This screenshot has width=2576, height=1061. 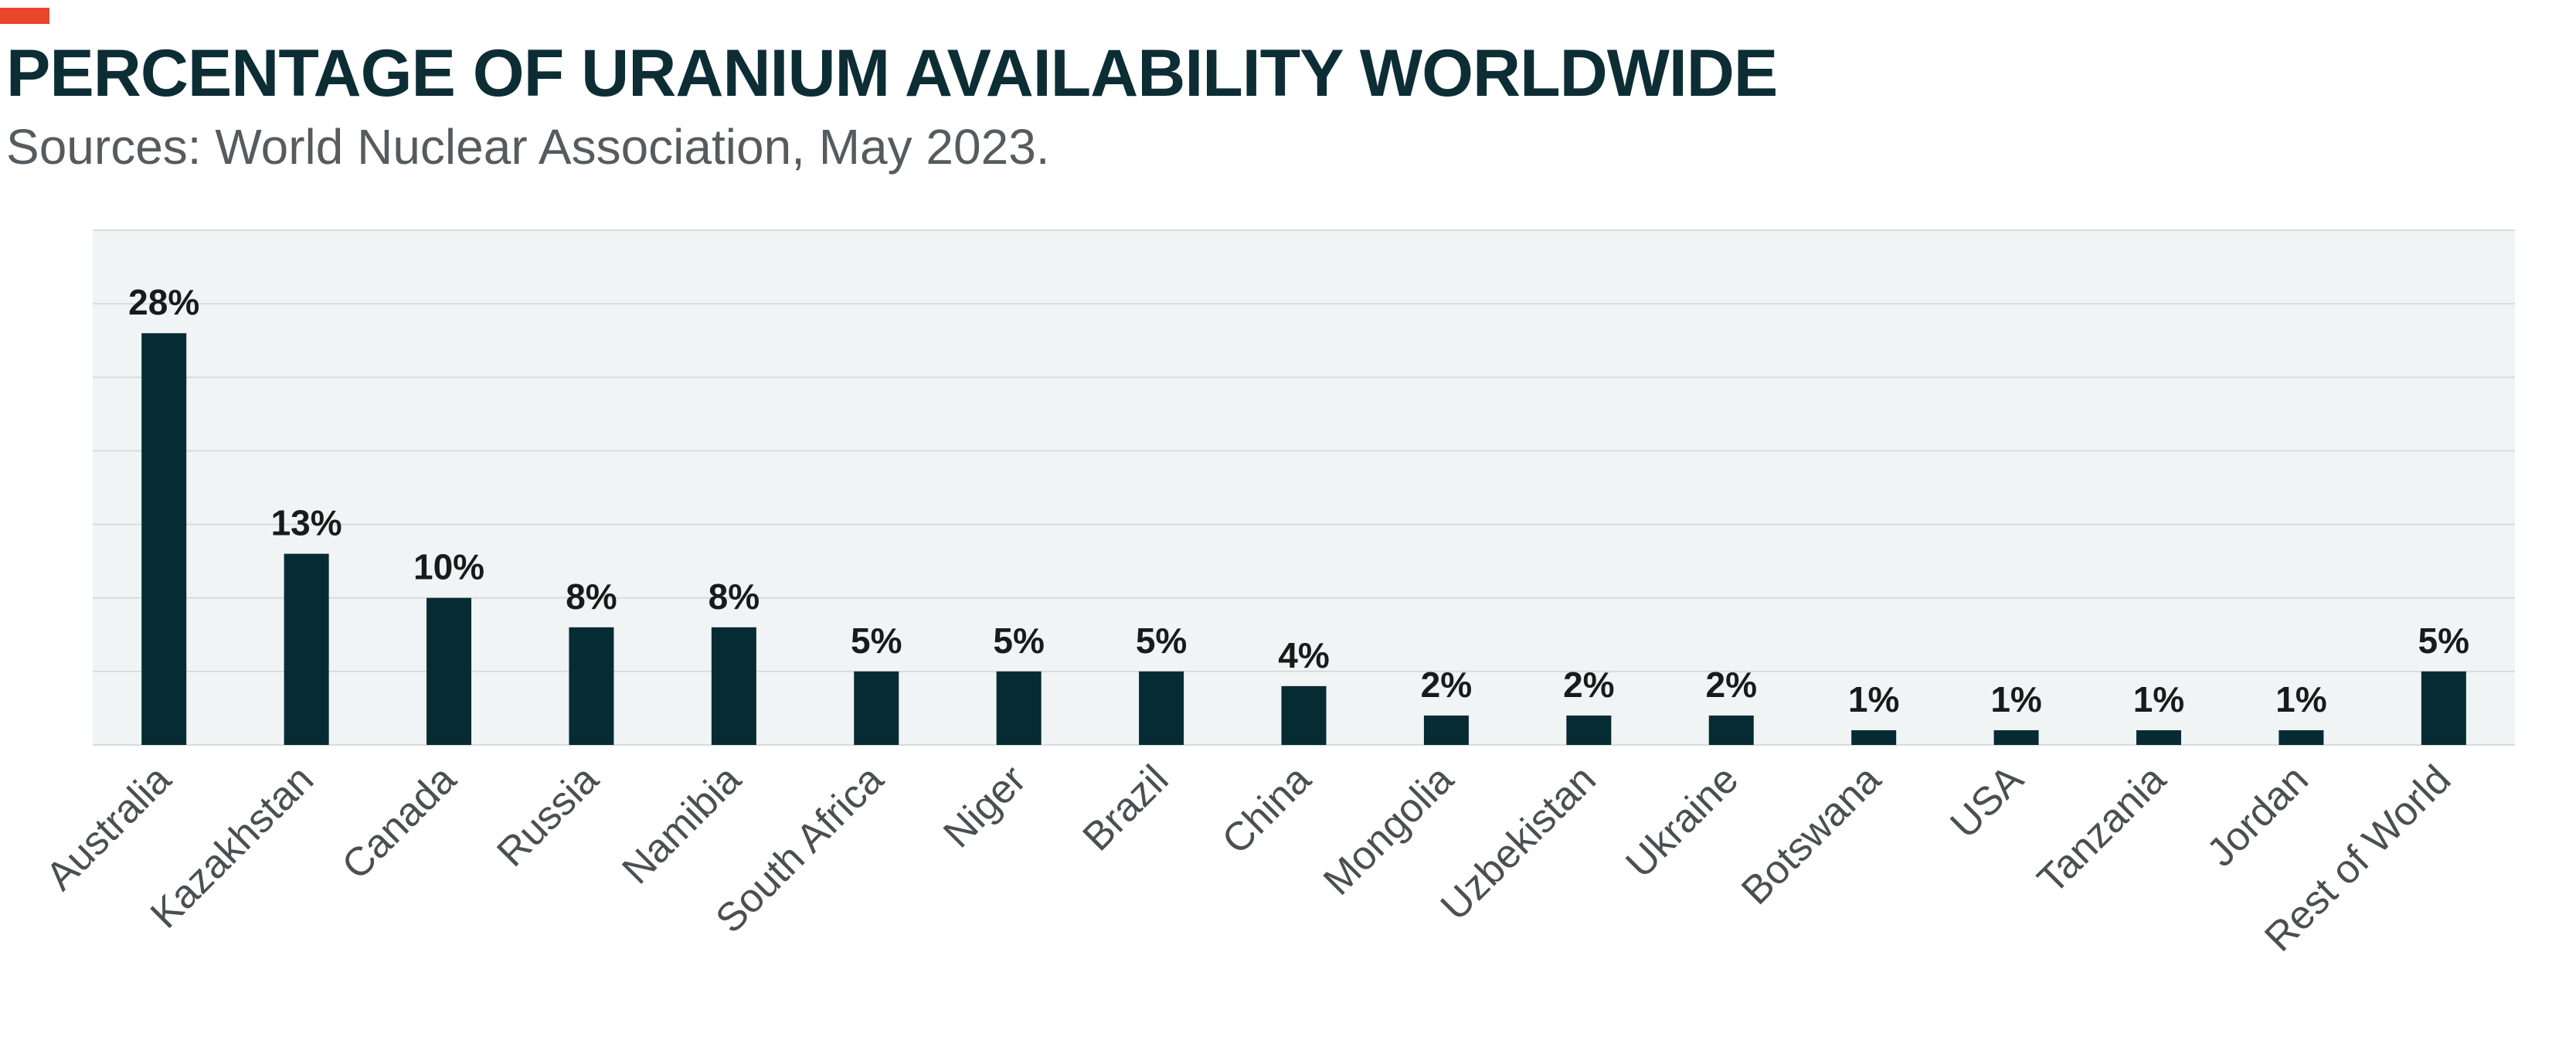 I want to click on bar-uzbekistan, so click(x=1589, y=730).